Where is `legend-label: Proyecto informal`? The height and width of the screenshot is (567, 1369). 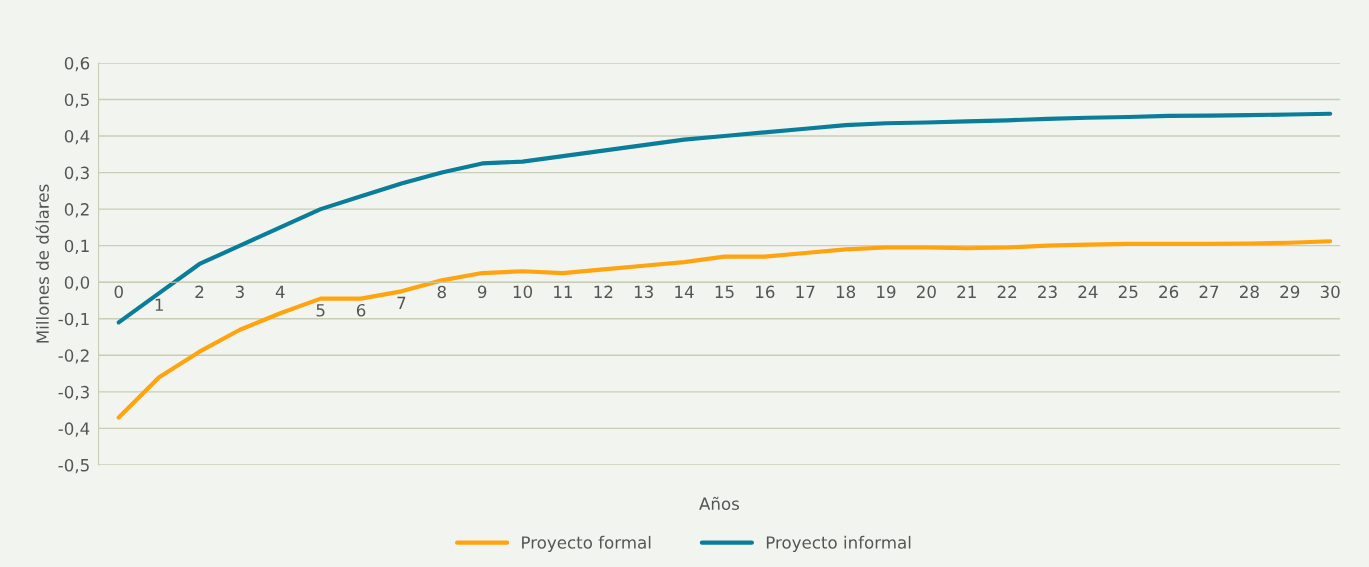 legend-label: Proyecto informal is located at coordinates (838, 543).